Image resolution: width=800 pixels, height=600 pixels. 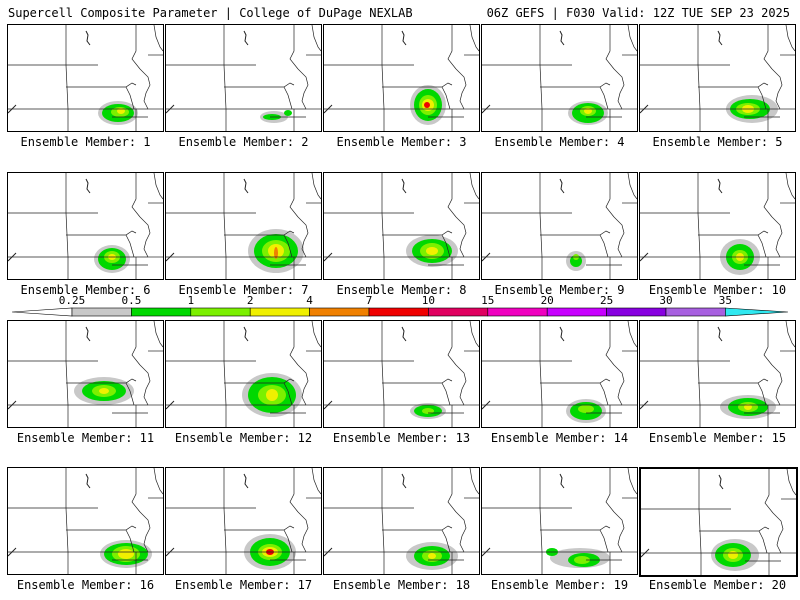 What do you see at coordinates (725, 300) in the screenshot?
I see `colorbar-tick-label: 35` at bounding box center [725, 300].